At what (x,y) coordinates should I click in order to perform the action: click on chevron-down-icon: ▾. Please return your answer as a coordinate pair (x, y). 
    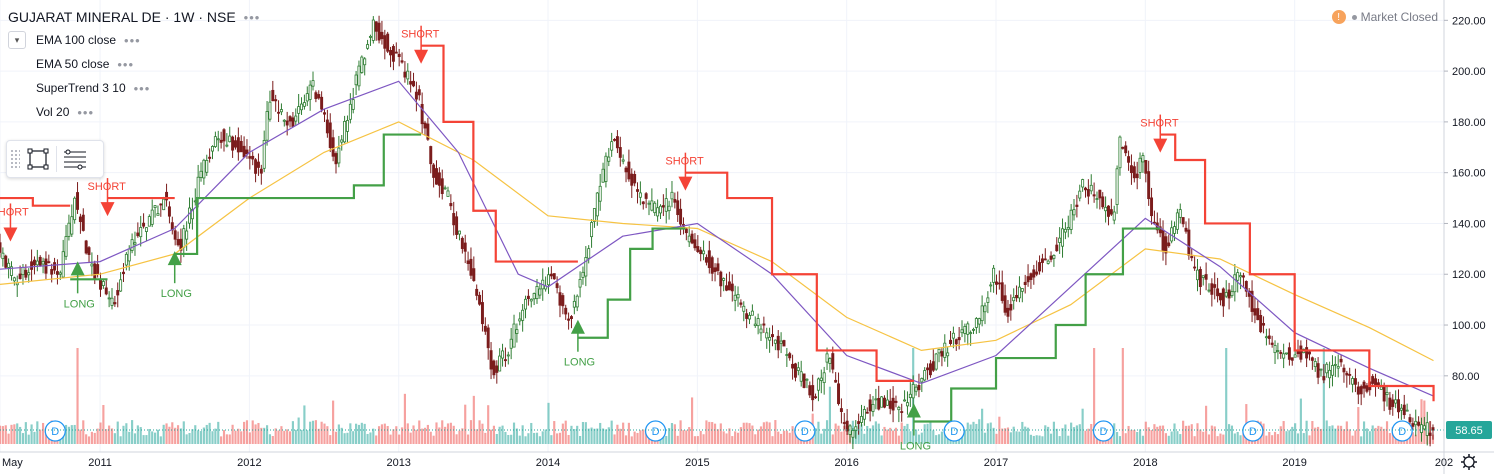
    Looking at the image, I should click on (17, 40).